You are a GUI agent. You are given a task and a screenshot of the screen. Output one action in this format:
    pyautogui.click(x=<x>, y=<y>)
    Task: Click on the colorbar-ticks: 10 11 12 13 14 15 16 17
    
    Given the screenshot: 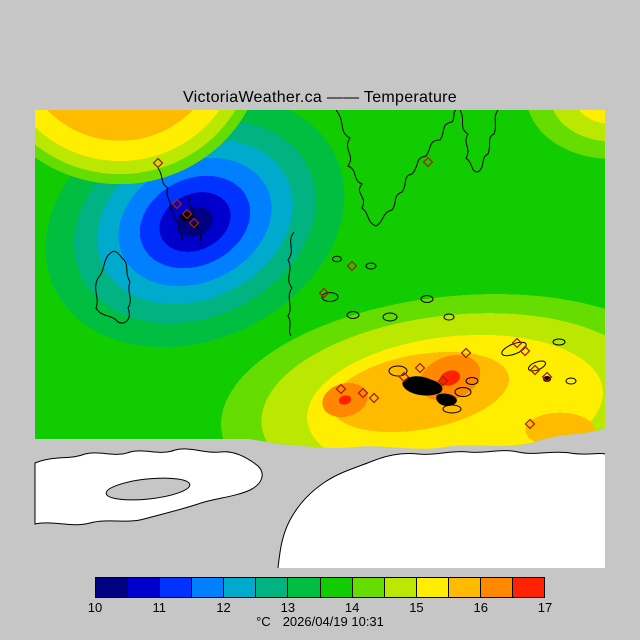 What is the action you would take?
    pyautogui.click(x=320, y=607)
    